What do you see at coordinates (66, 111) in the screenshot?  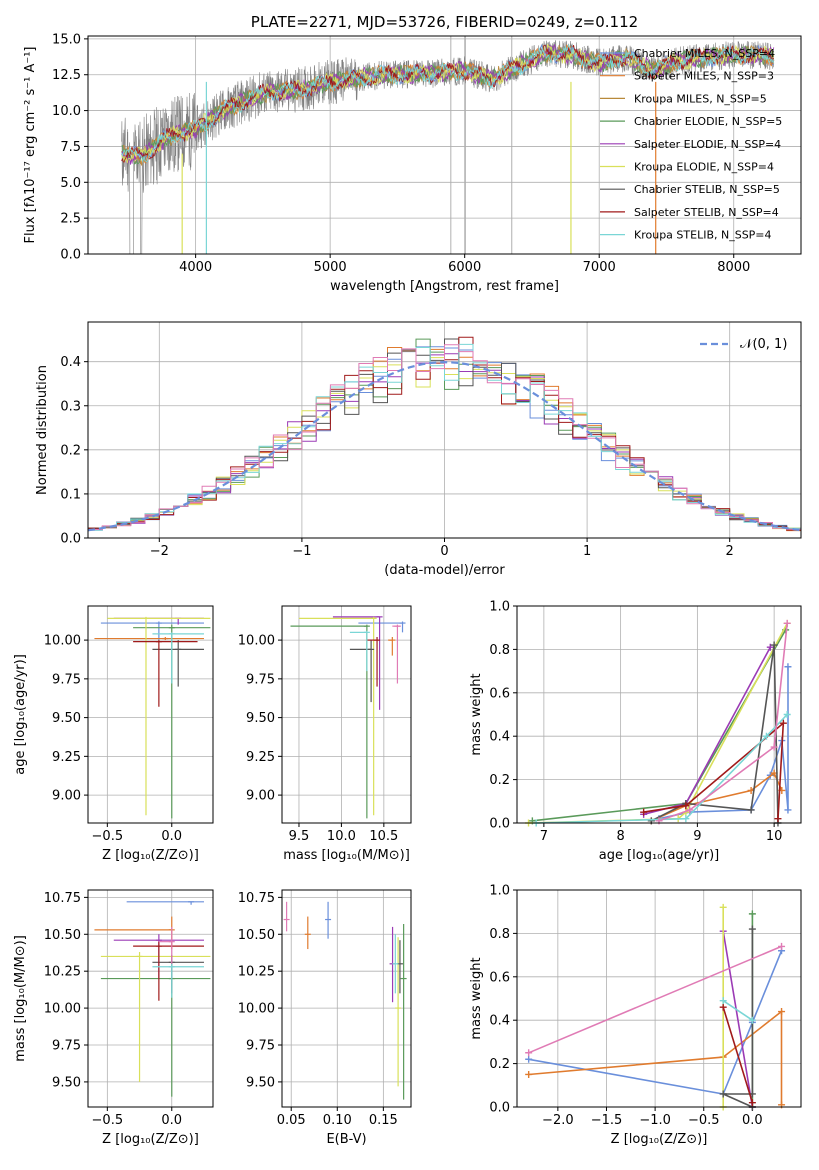 I see `y-tick-label: 10.0` at bounding box center [66, 111].